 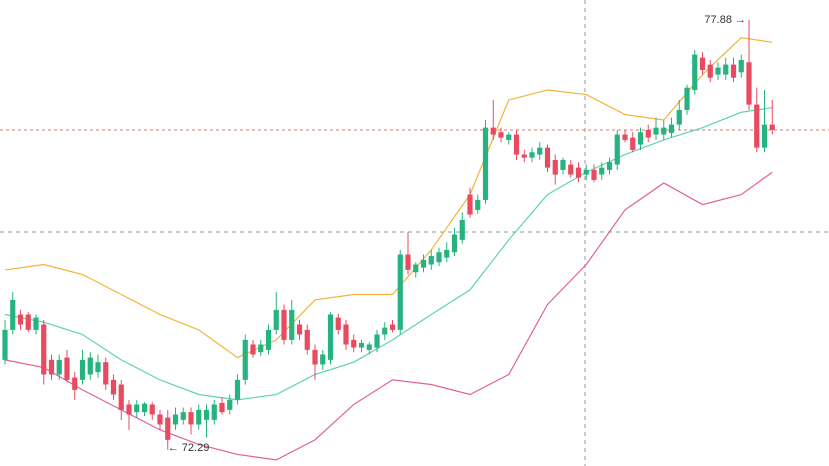 What do you see at coordinates (189, 448) in the screenshot?
I see `low-annotation: ← 72.29` at bounding box center [189, 448].